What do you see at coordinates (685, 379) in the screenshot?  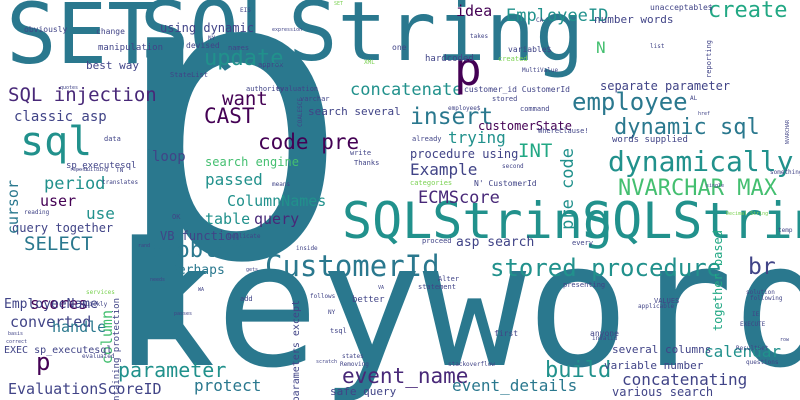 I see `word-concatenating: concatenating` at bounding box center [685, 379].